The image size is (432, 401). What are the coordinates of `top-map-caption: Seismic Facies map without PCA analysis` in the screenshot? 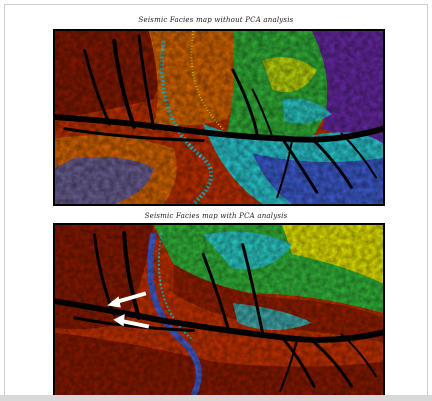 It's located at (216, 20).